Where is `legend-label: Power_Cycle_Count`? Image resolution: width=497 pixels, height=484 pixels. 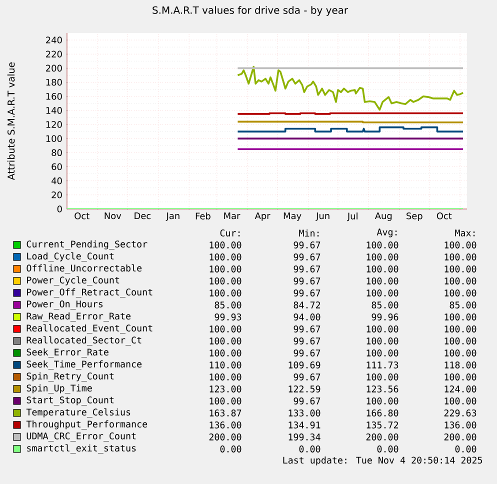 legend-label: Power_Cycle_Count is located at coordinates (73, 281).